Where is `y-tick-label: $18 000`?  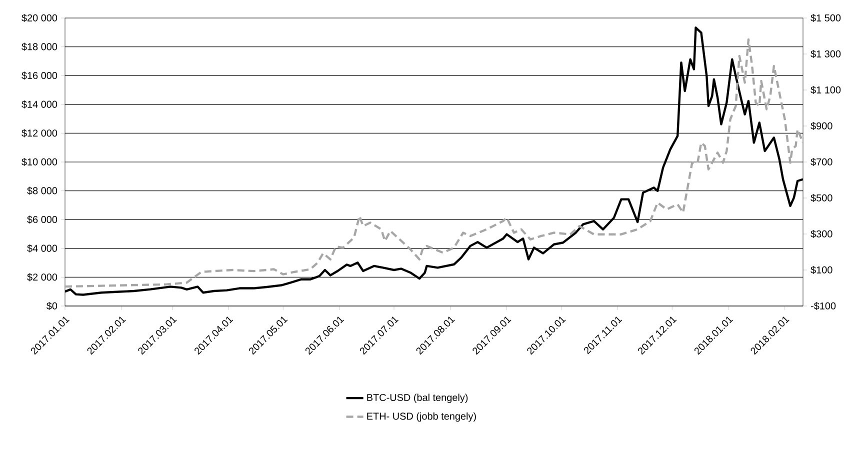
y-tick-label: $18 000 is located at coordinates (40, 46).